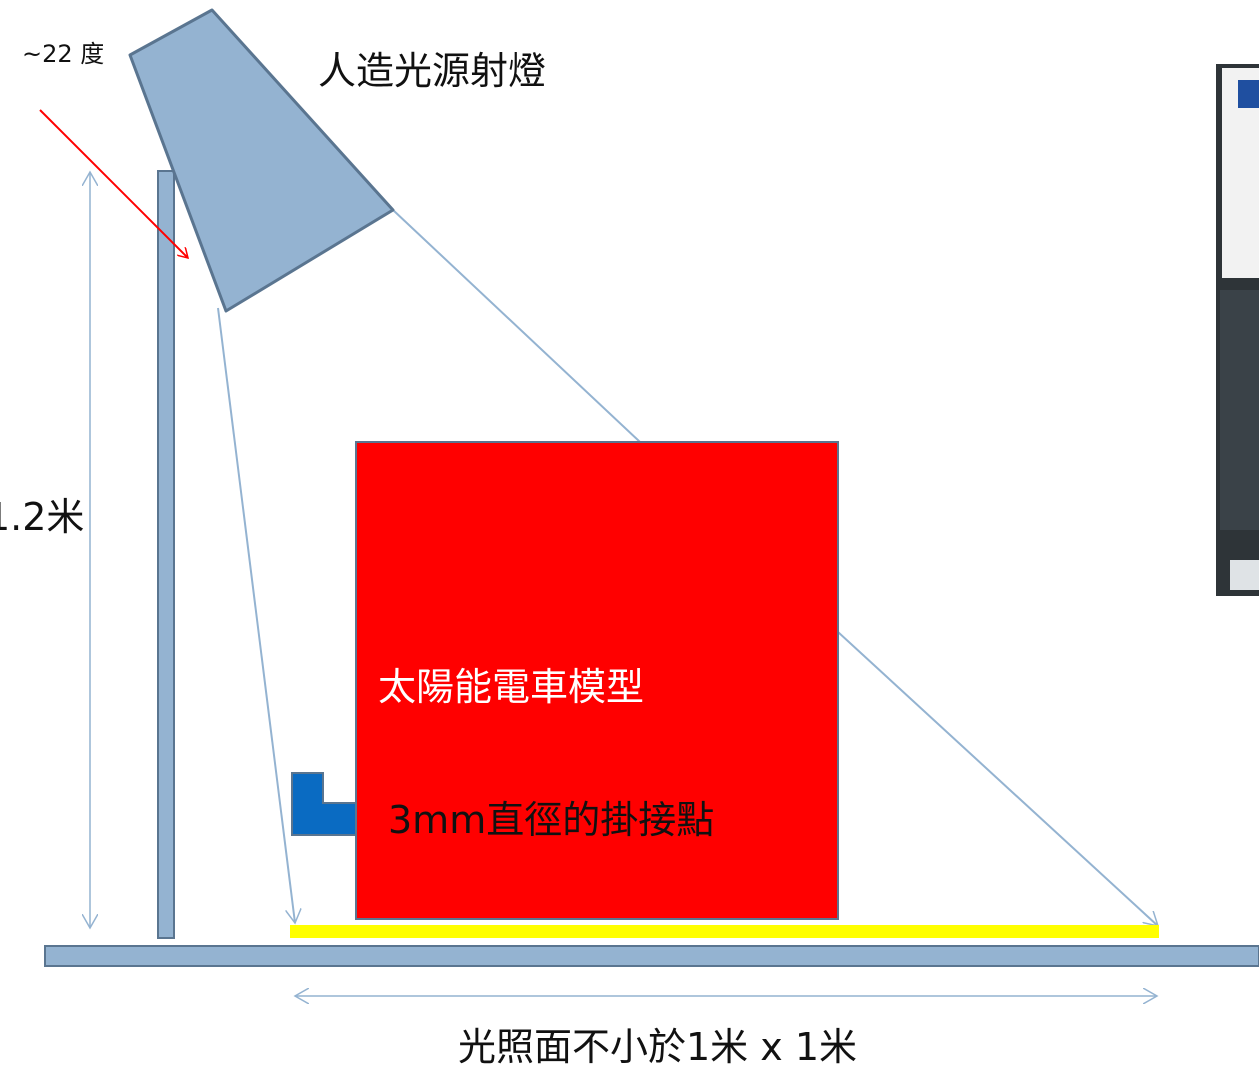 The image size is (1259, 1067). Describe the element at coordinates (42, 517) in the screenshot. I see `height-label: 1.2米` at that location.